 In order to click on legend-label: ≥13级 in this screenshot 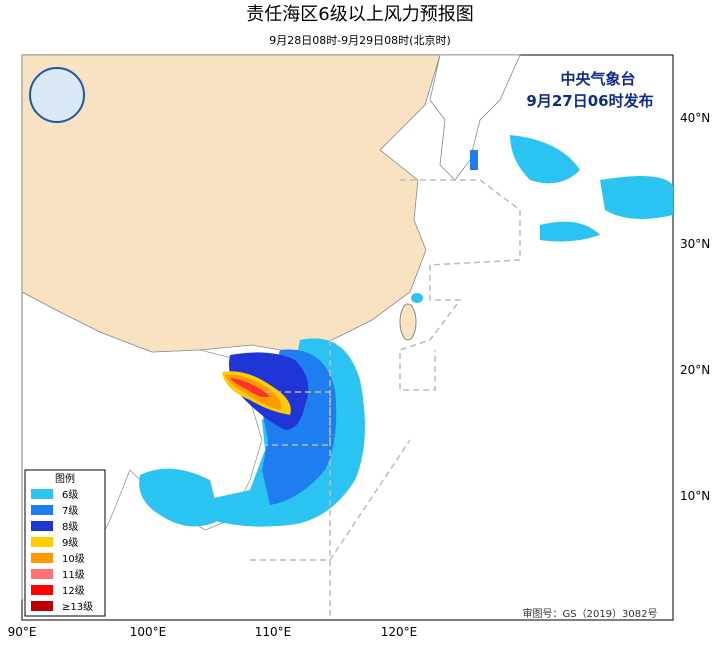, I will do `click(77, 607)`.